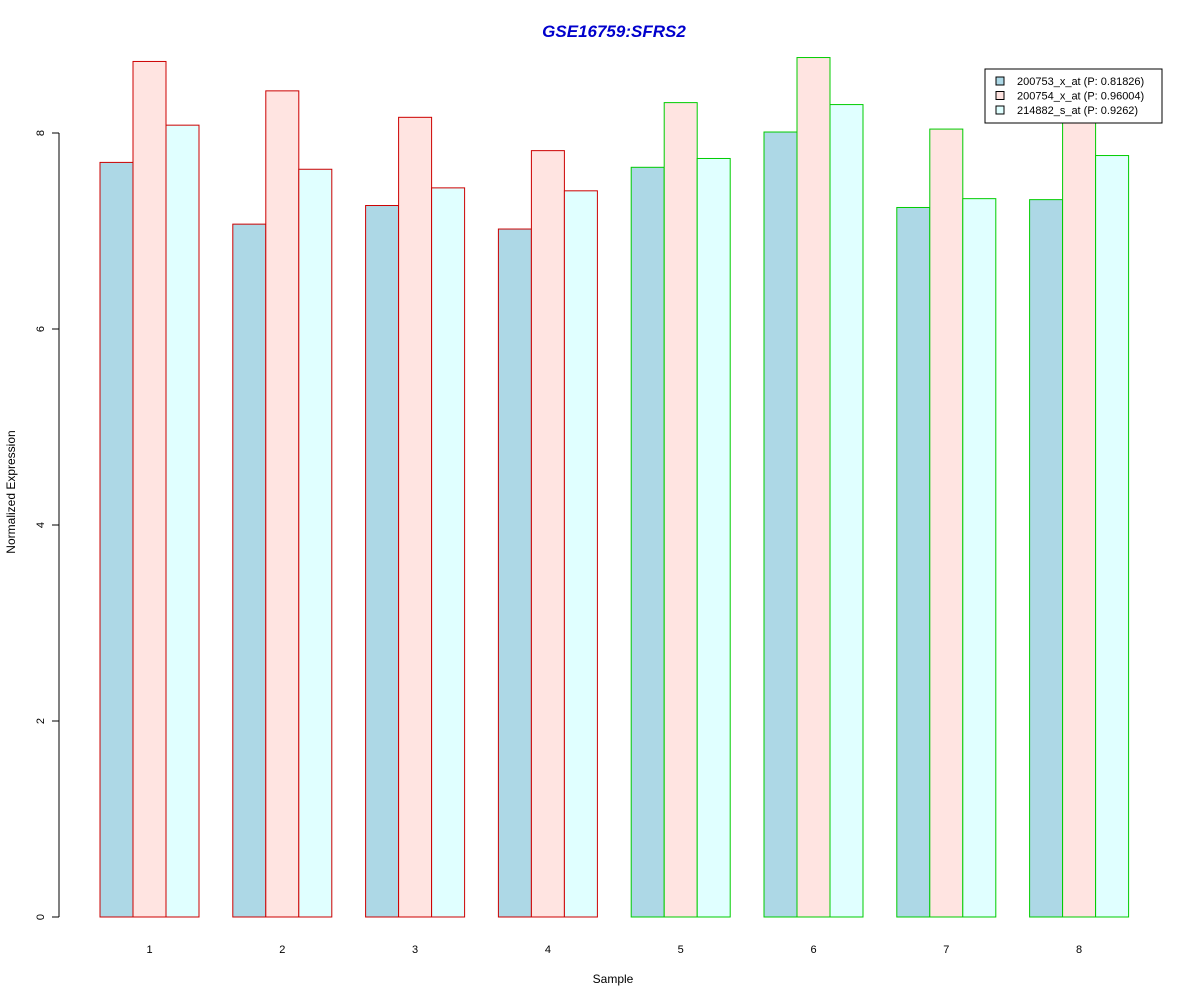 The width and height of the screenshot is (1200, 1000). Describe the element at coordinates (1080, 97) in the screenshot. I see `legend-entry: 200754_x_at (P: 0.96004)` at that location.